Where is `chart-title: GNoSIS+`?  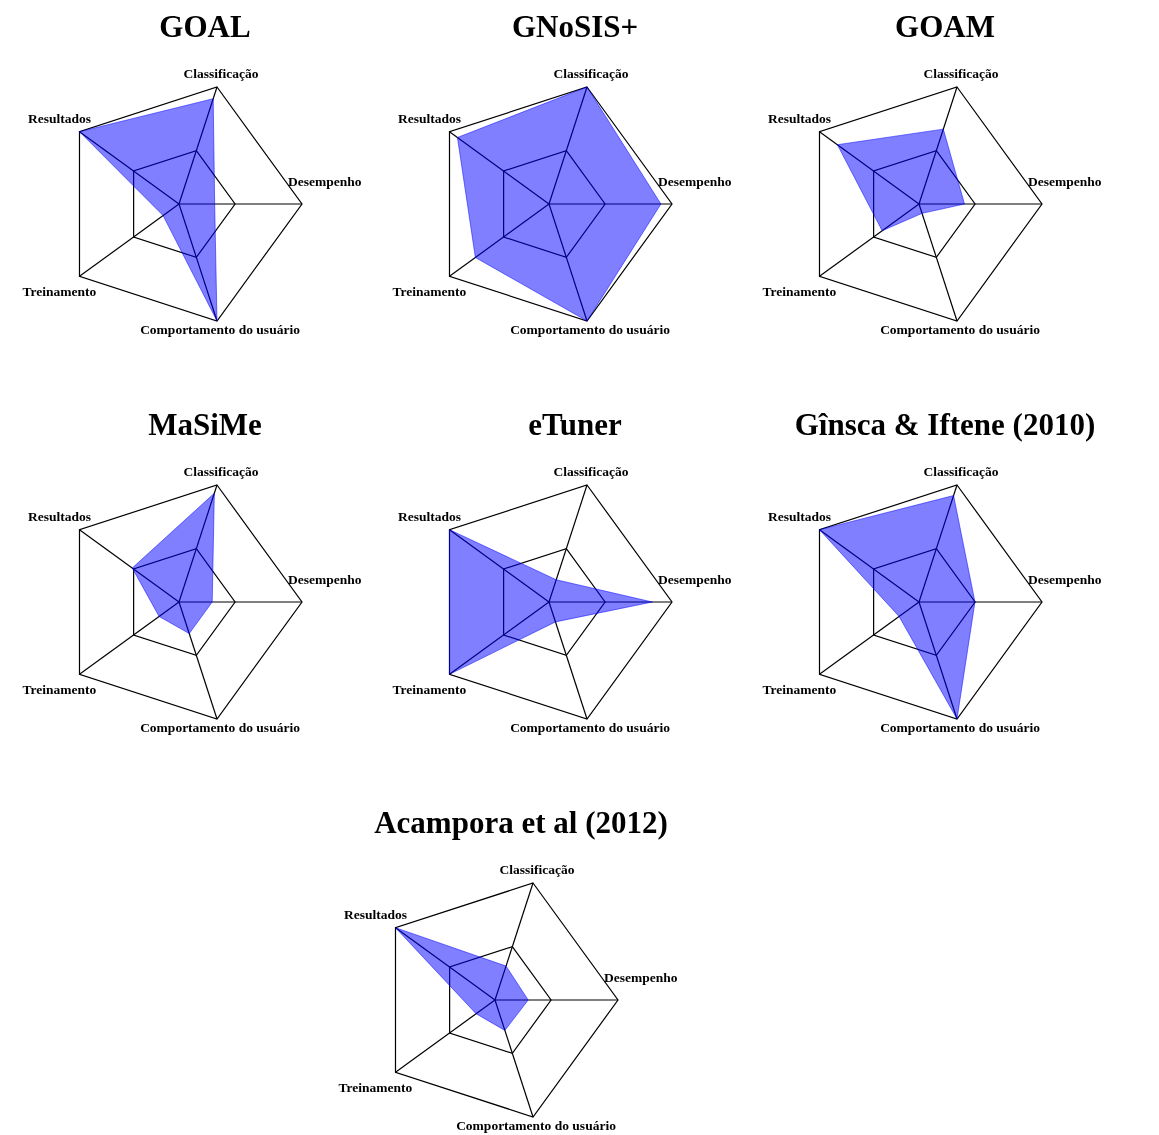
chart-title: GNoSIS+ is located at coordinates (575, 26).